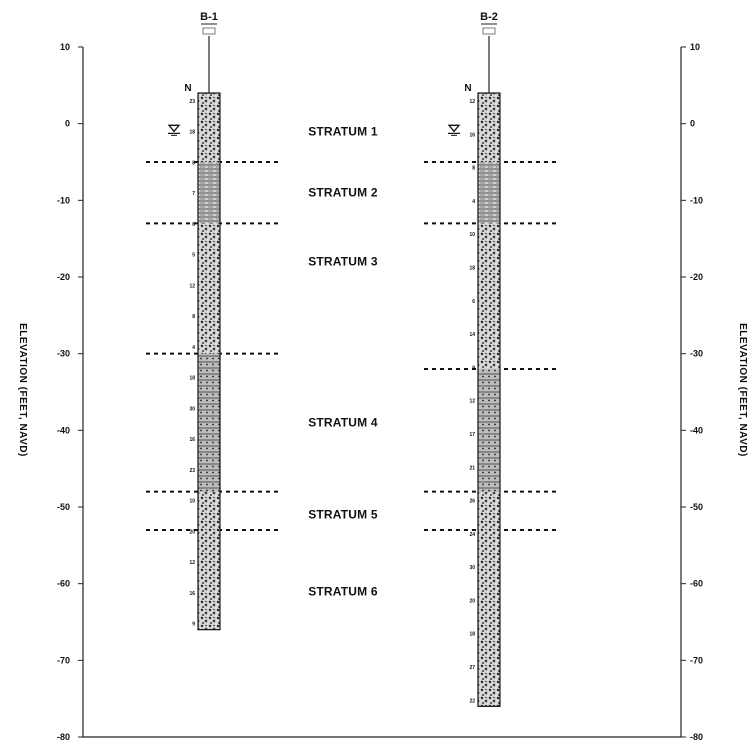 This screenshot has width=756, height=748. What do you see at coordinates (343, 423) in the screenshot?
I see `stratum-label: STRATUM 4` at bounding box center [343, 423].